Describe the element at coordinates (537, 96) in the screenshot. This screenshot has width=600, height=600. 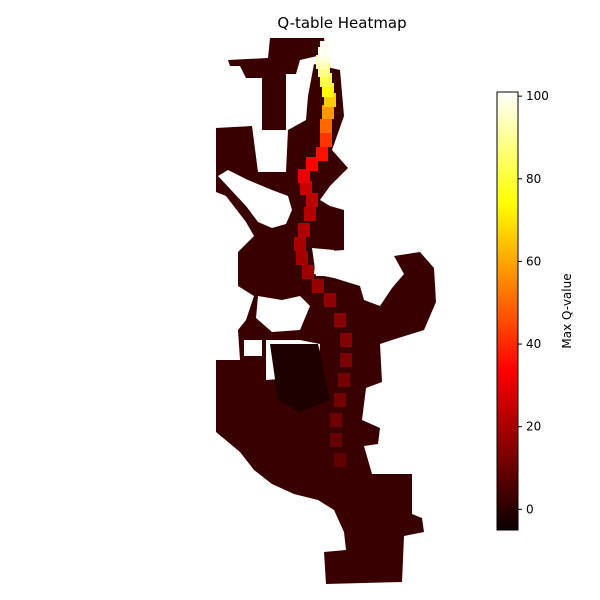
I see `colorbar-tick-label: 100` at that location.